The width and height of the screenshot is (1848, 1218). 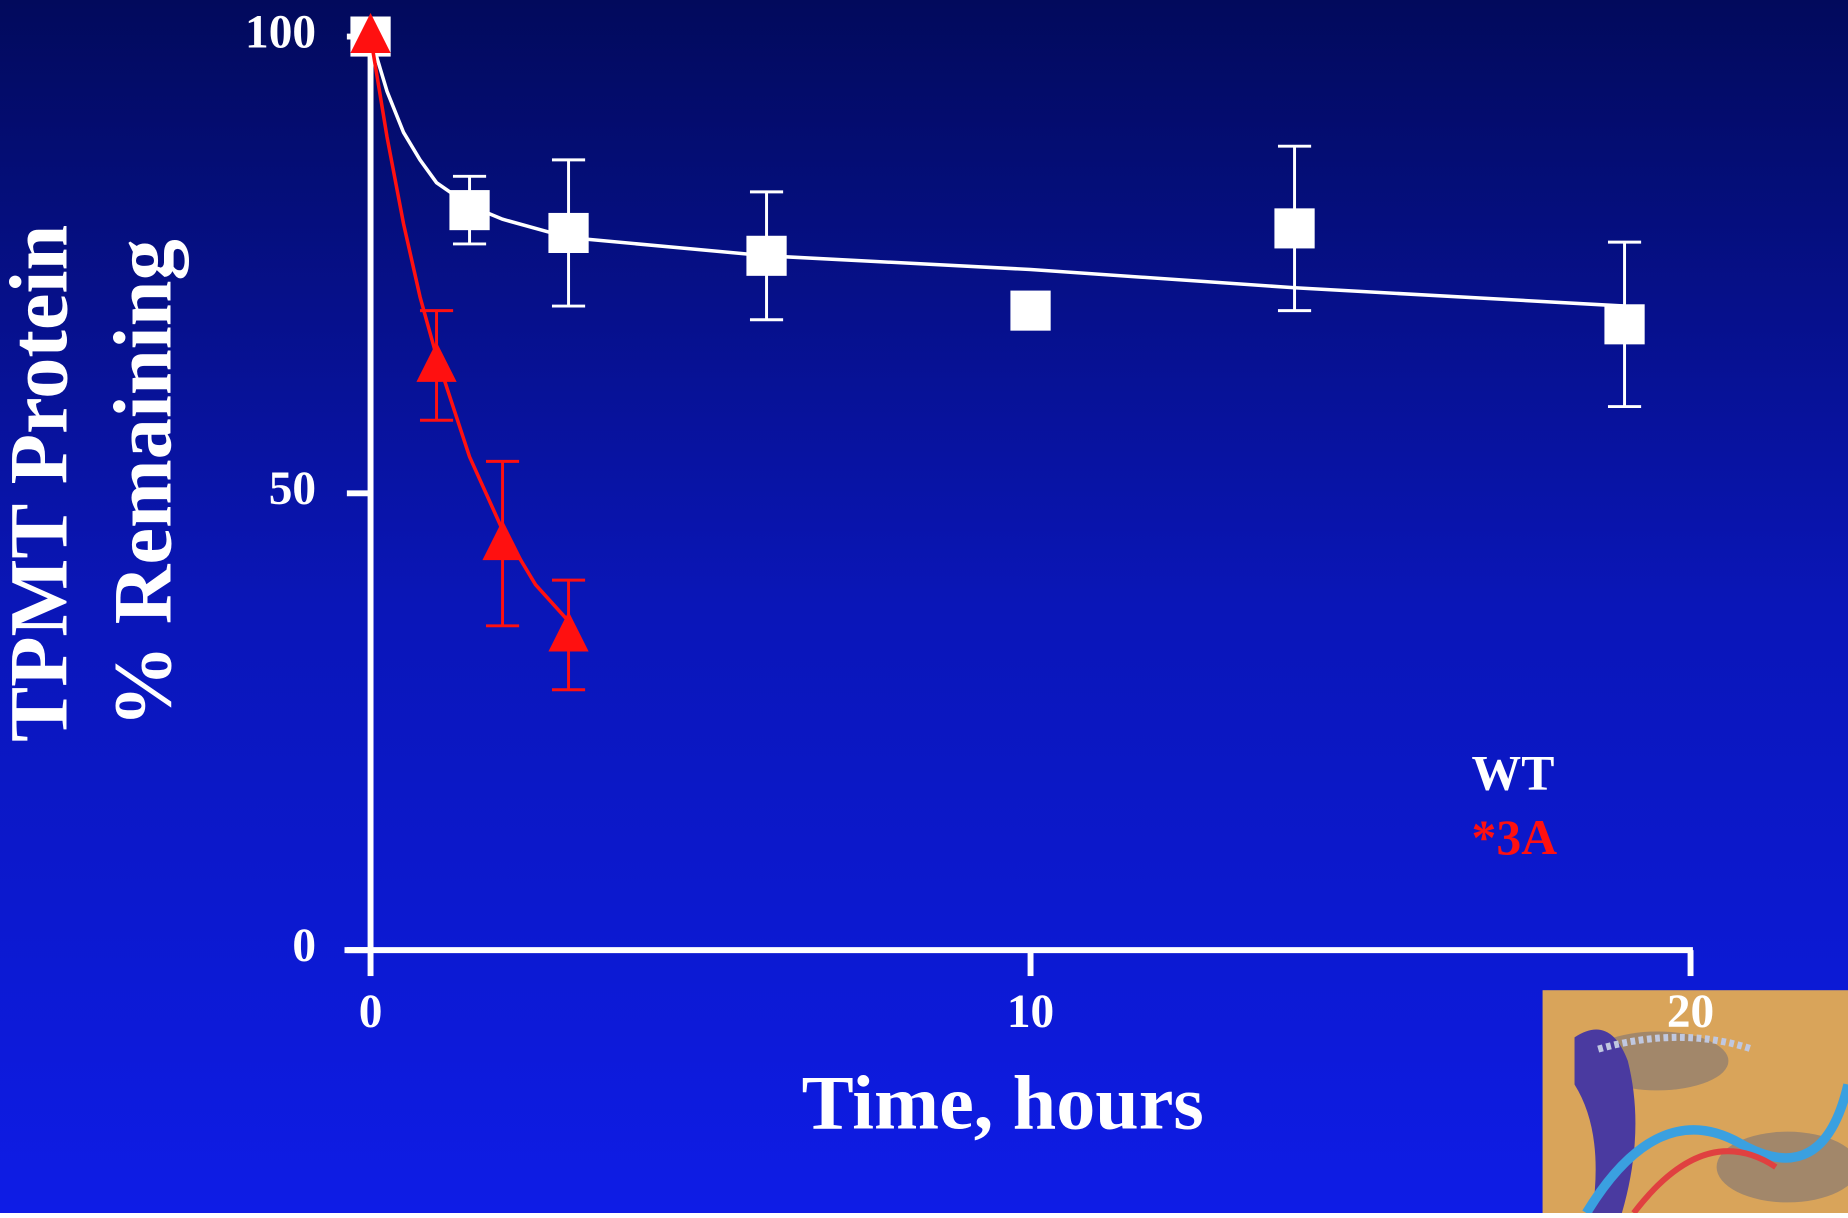 I want to click on legend-label: *3A, so click(x=1515, y=837).